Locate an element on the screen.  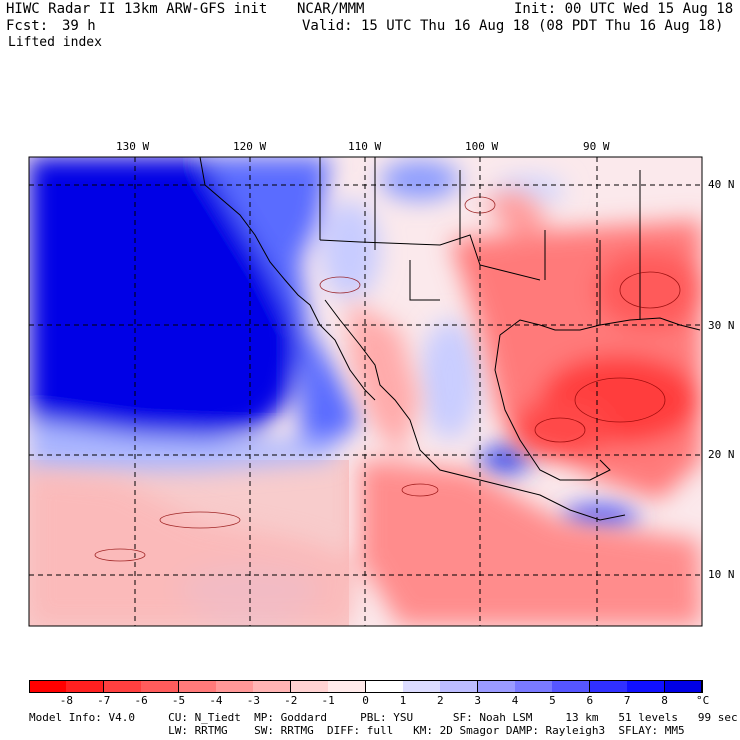
lon-label-110w: 110 W is located at coordinates (365, 146).